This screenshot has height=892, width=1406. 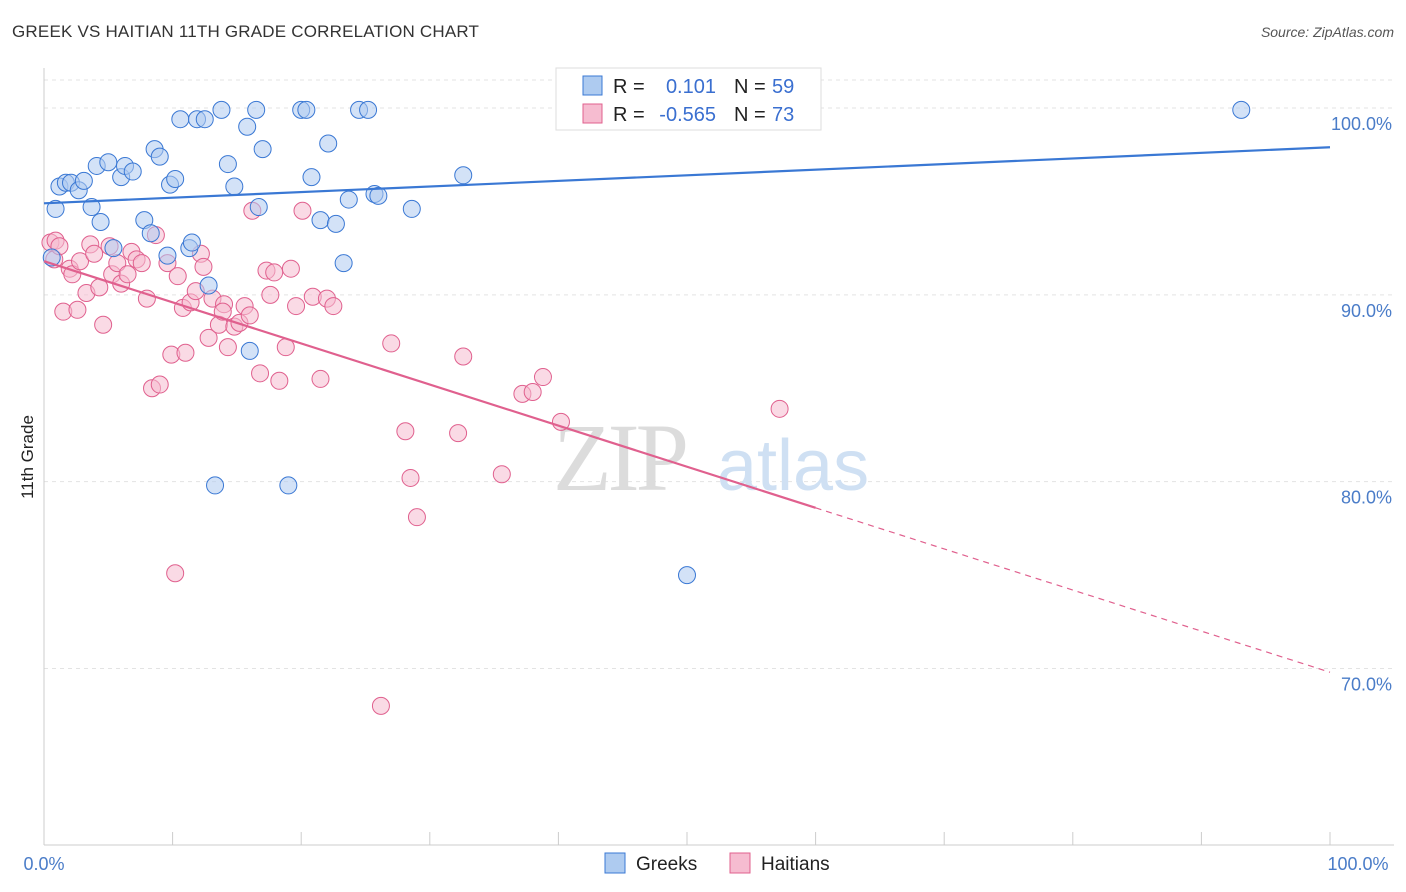 I want to click on watermark: ZIP atlas, so click(x=711, y=457).